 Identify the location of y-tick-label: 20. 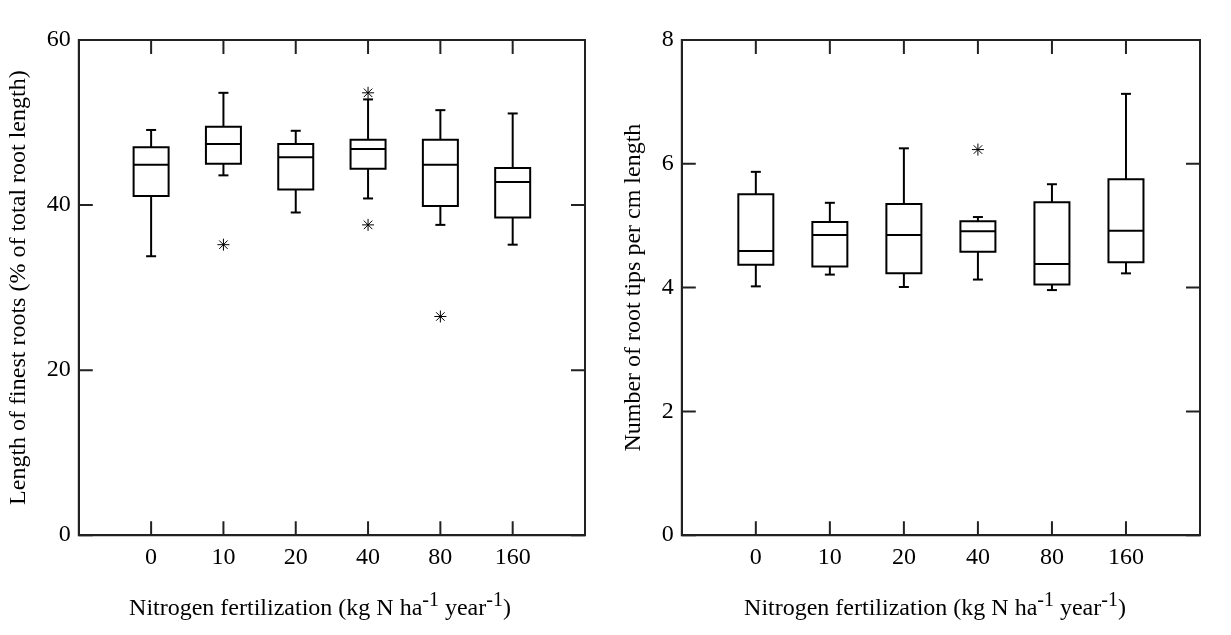
(58, 368).